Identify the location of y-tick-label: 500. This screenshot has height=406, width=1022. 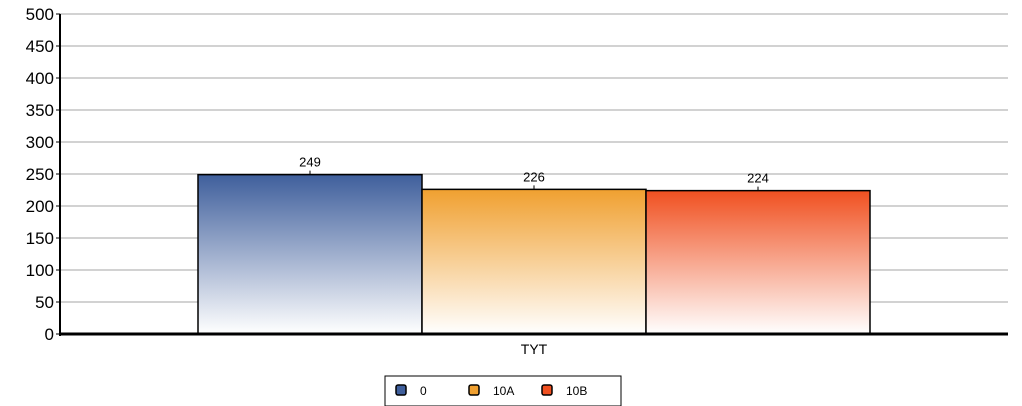
(40, 14).